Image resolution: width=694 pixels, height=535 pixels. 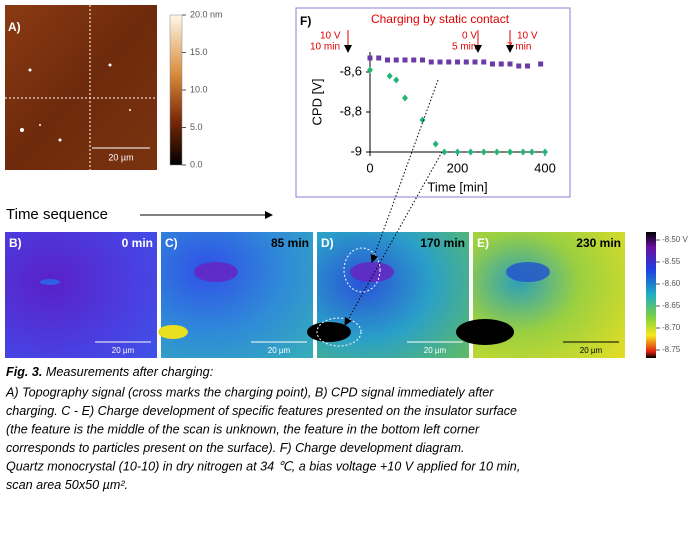 What do you see at coordinates (671, 327) in the screenshot?
I see `colorbar-label: -8.70` at bounding box center [671, 327].